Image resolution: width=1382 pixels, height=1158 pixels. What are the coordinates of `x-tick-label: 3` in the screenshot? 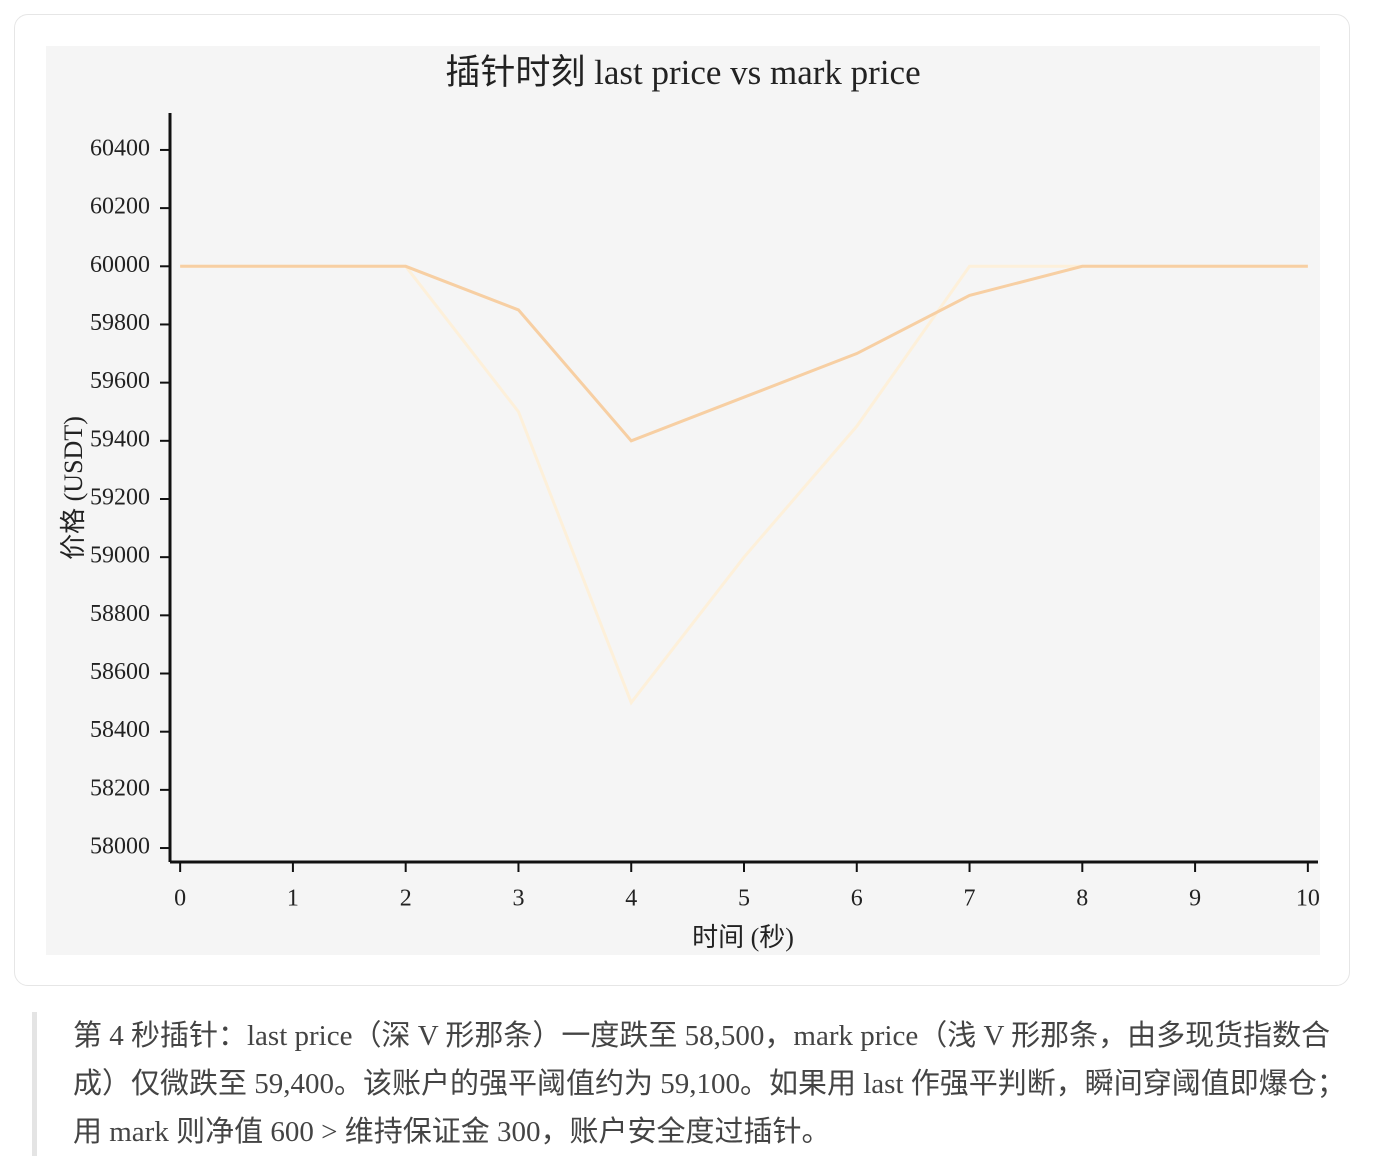 It's located at (518, 899).